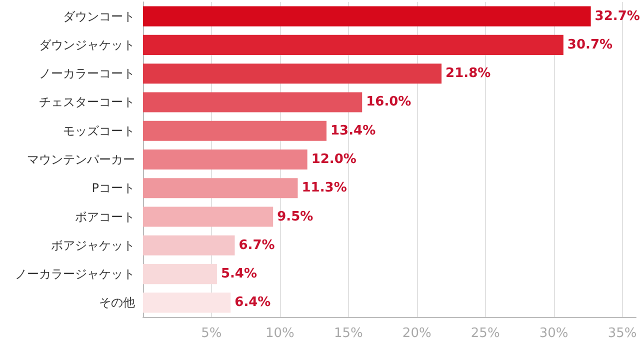  I want to click on data-label: 5.4%, so click(239, 274).